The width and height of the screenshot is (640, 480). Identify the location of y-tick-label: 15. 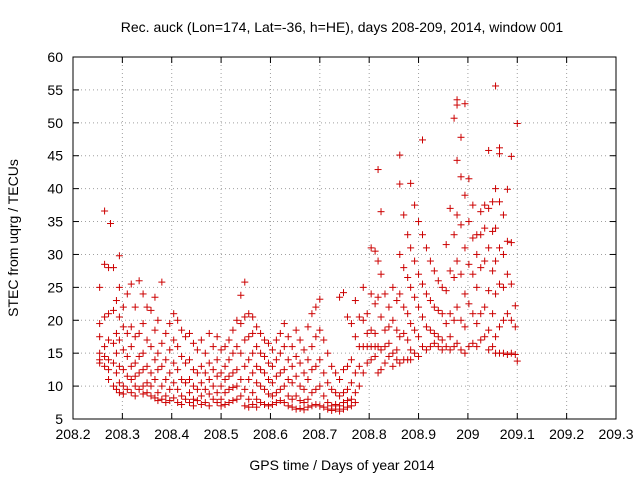
(55, 353).